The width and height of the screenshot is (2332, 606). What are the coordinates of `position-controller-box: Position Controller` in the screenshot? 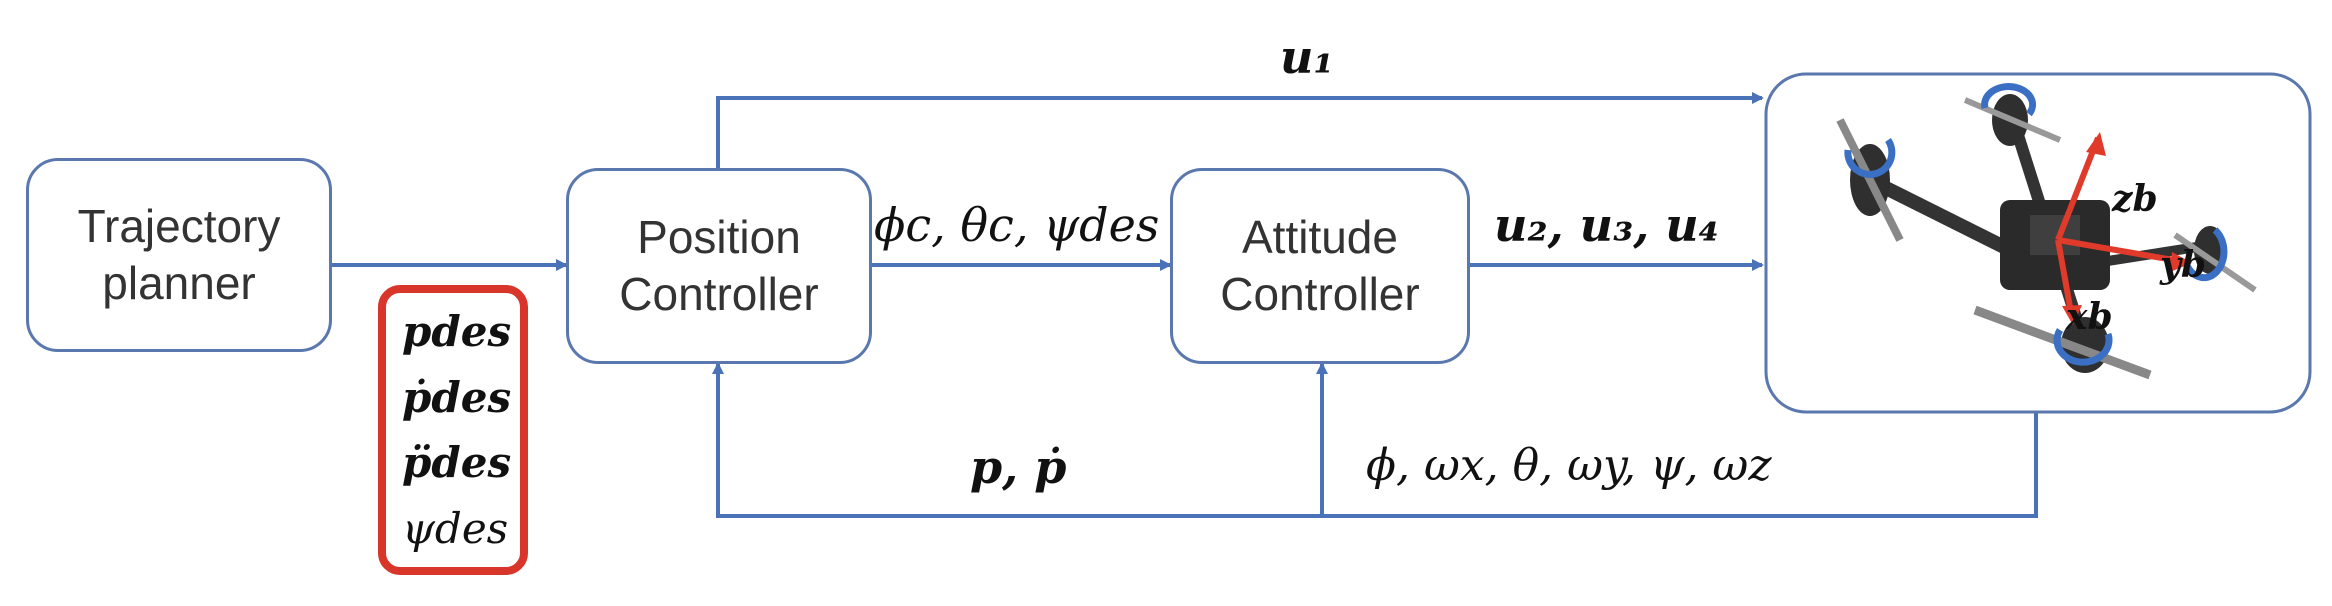 It's located at (719, 266).